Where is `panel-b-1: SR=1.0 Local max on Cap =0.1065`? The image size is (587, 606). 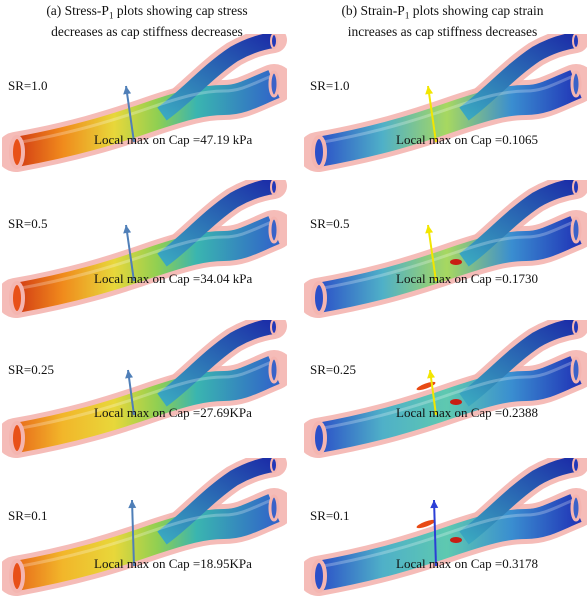 panel-b-1: SR=1.0 Local max on Cap =0.1065 is located at coordinates (445, 108).